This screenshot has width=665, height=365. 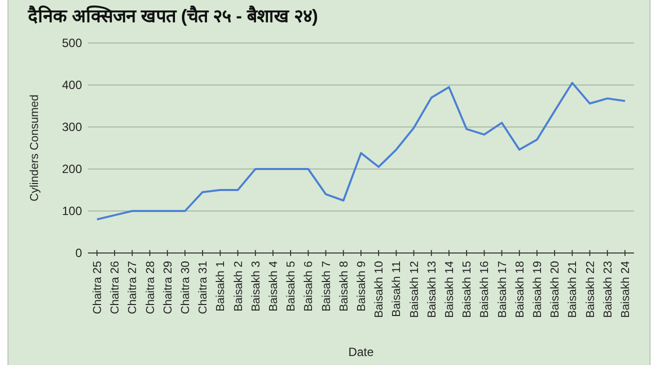 What do you see at coordinates (590, 289) in the screenshot?
I see `x-tick-label: Baisakh 22` at bounding box center [590, 289].